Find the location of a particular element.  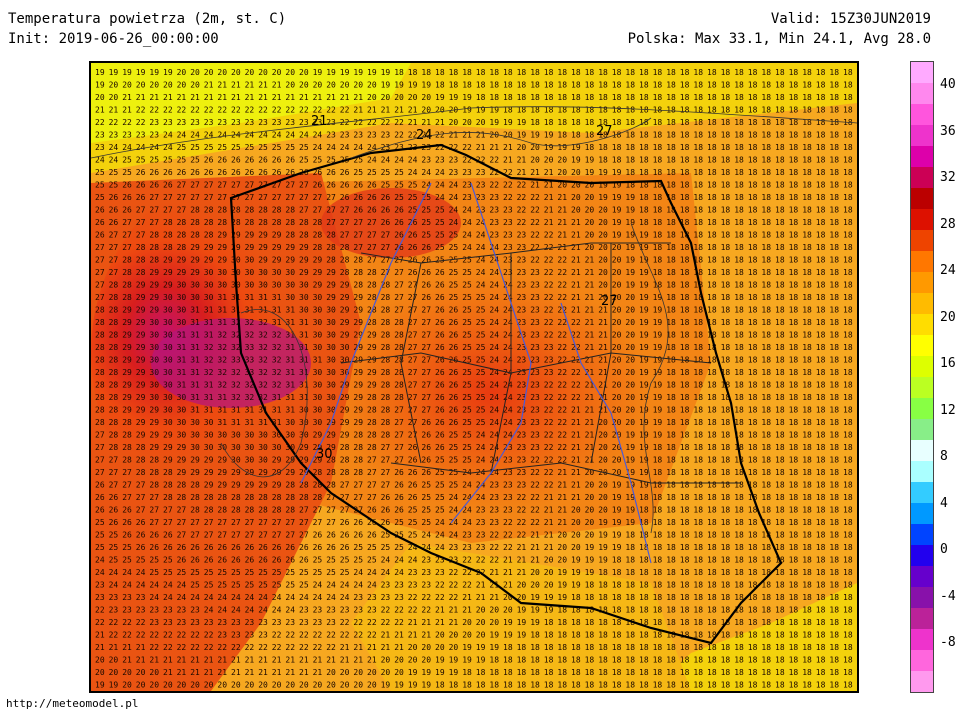

temperature-value: 33 is located at coordinates (250, 360).